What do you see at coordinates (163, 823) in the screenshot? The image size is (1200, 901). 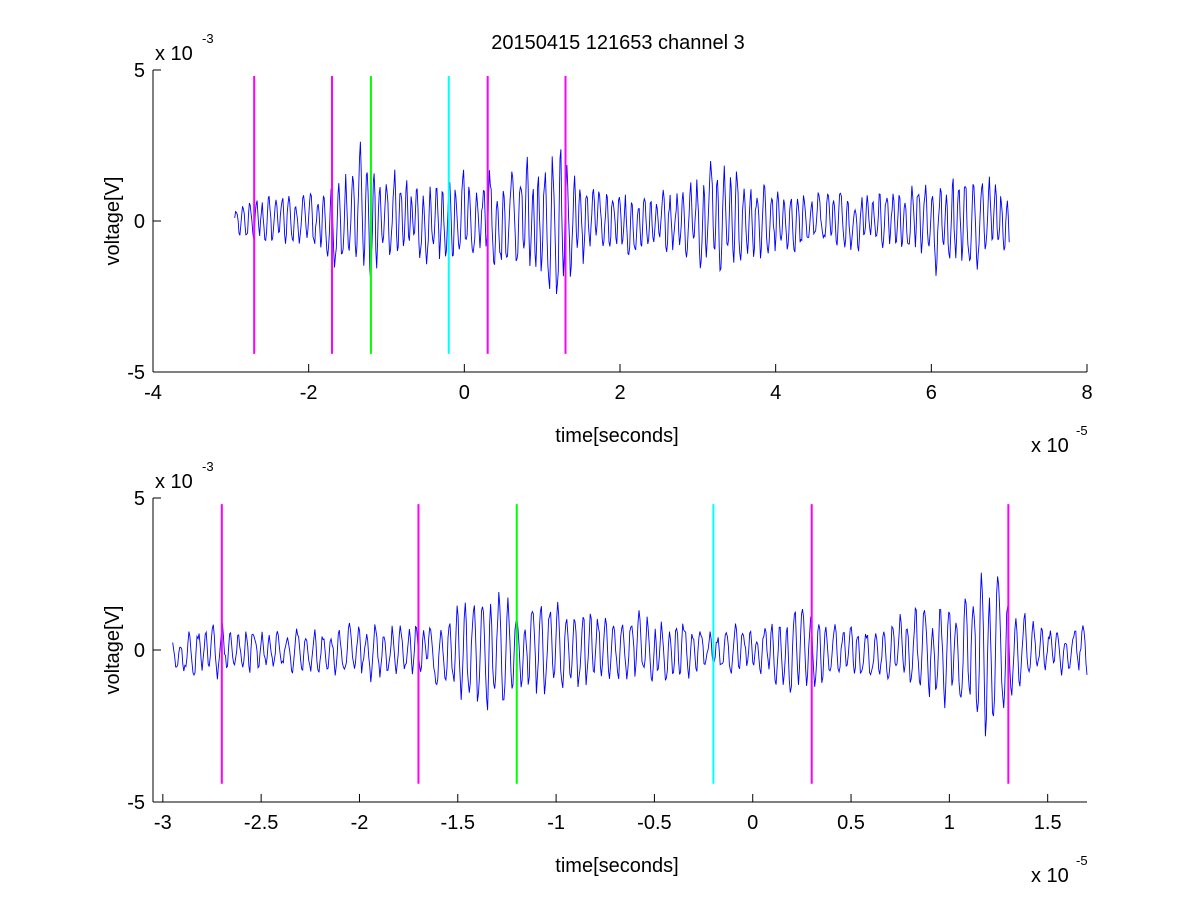 I see `x-tick-label: -3` at bounding box center [163, 823].